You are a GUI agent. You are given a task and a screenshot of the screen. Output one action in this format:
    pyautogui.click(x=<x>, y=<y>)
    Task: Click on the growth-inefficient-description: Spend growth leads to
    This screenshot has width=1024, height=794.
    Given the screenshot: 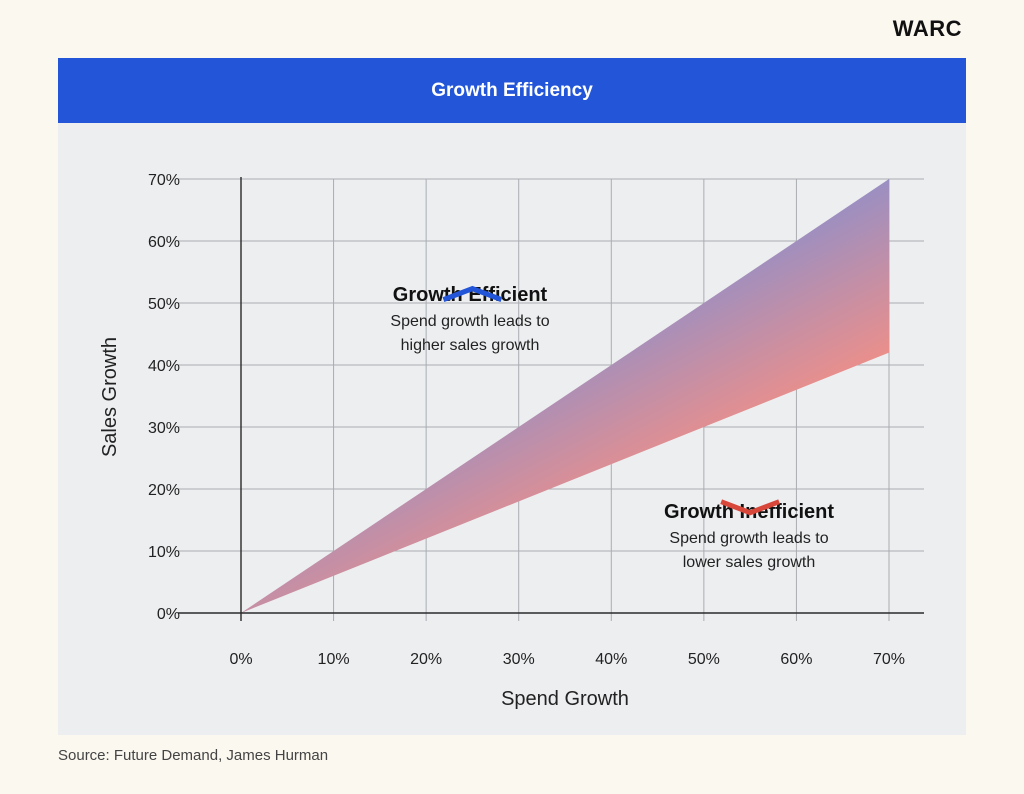 What is the action you would take?
    pyautogui.click(x=748, y=538)
    